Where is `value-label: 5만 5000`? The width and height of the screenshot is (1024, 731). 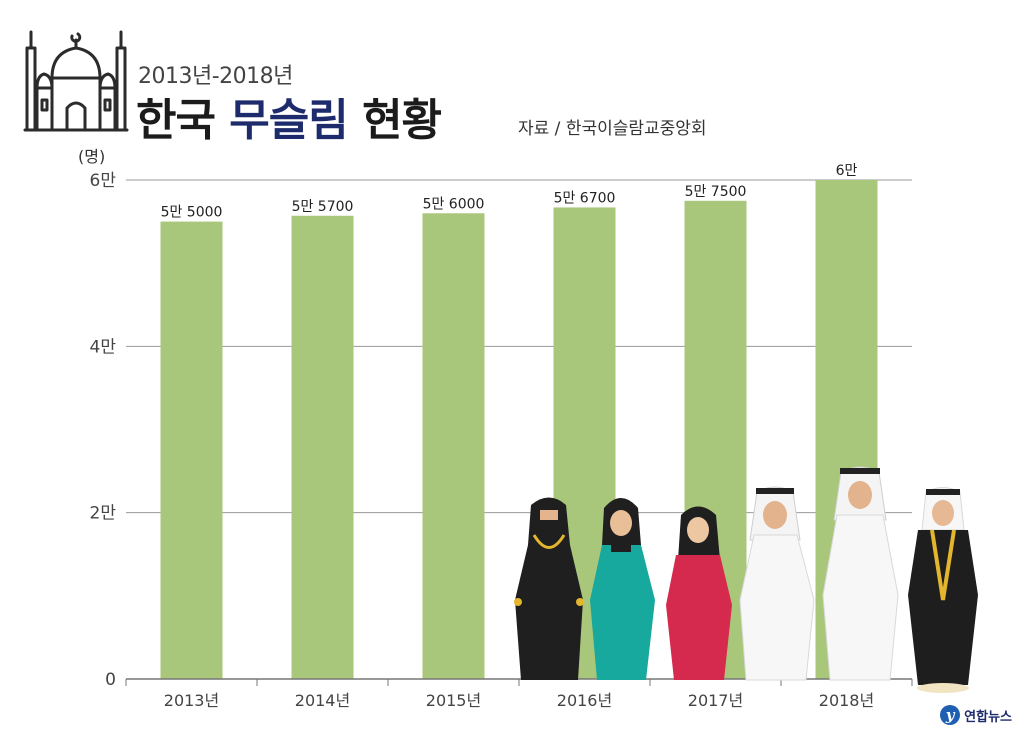 value-label: 5만 5000 is located at coordinates (192, 213).